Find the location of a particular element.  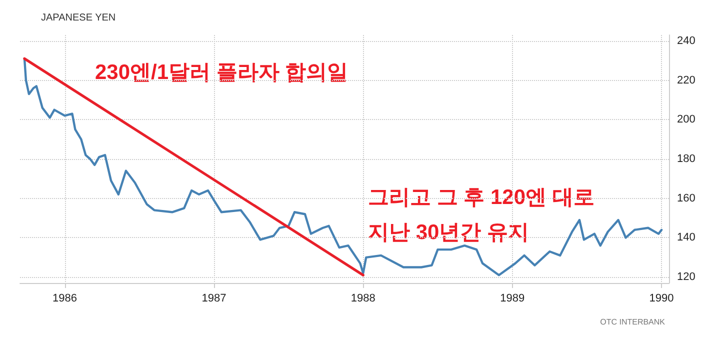

x-tick-label: 1986 is located at coordinates (64, 298).